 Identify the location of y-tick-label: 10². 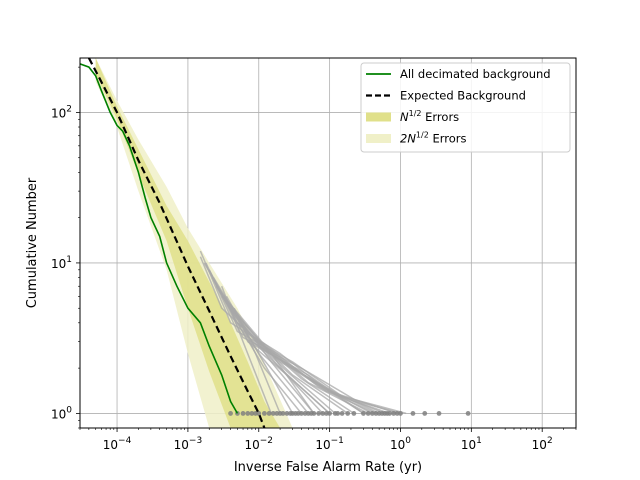
(61, 112).